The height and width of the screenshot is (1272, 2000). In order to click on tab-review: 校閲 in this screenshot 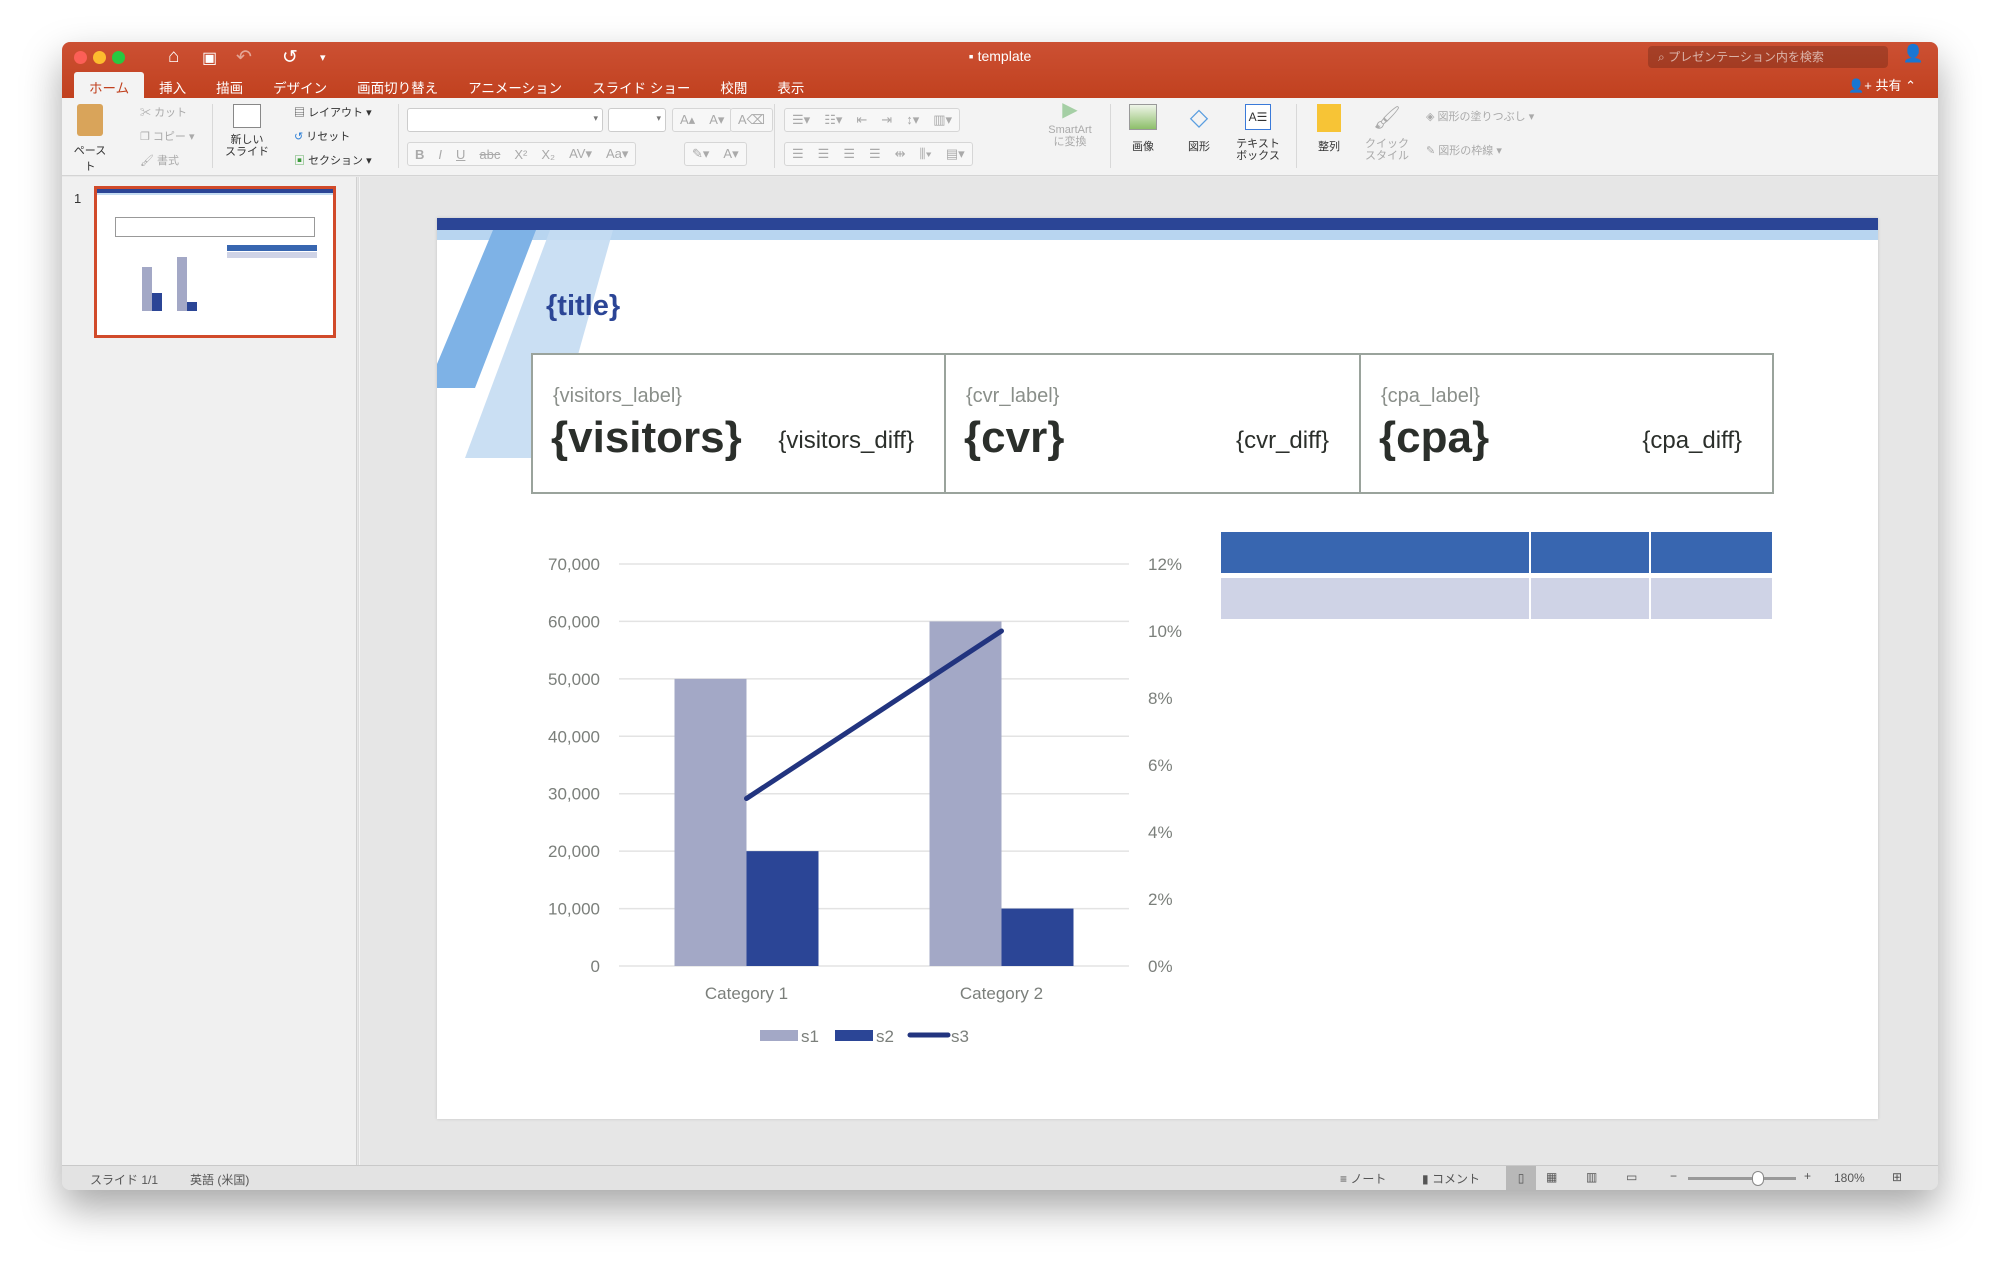, I will do `click(734, 88)`.